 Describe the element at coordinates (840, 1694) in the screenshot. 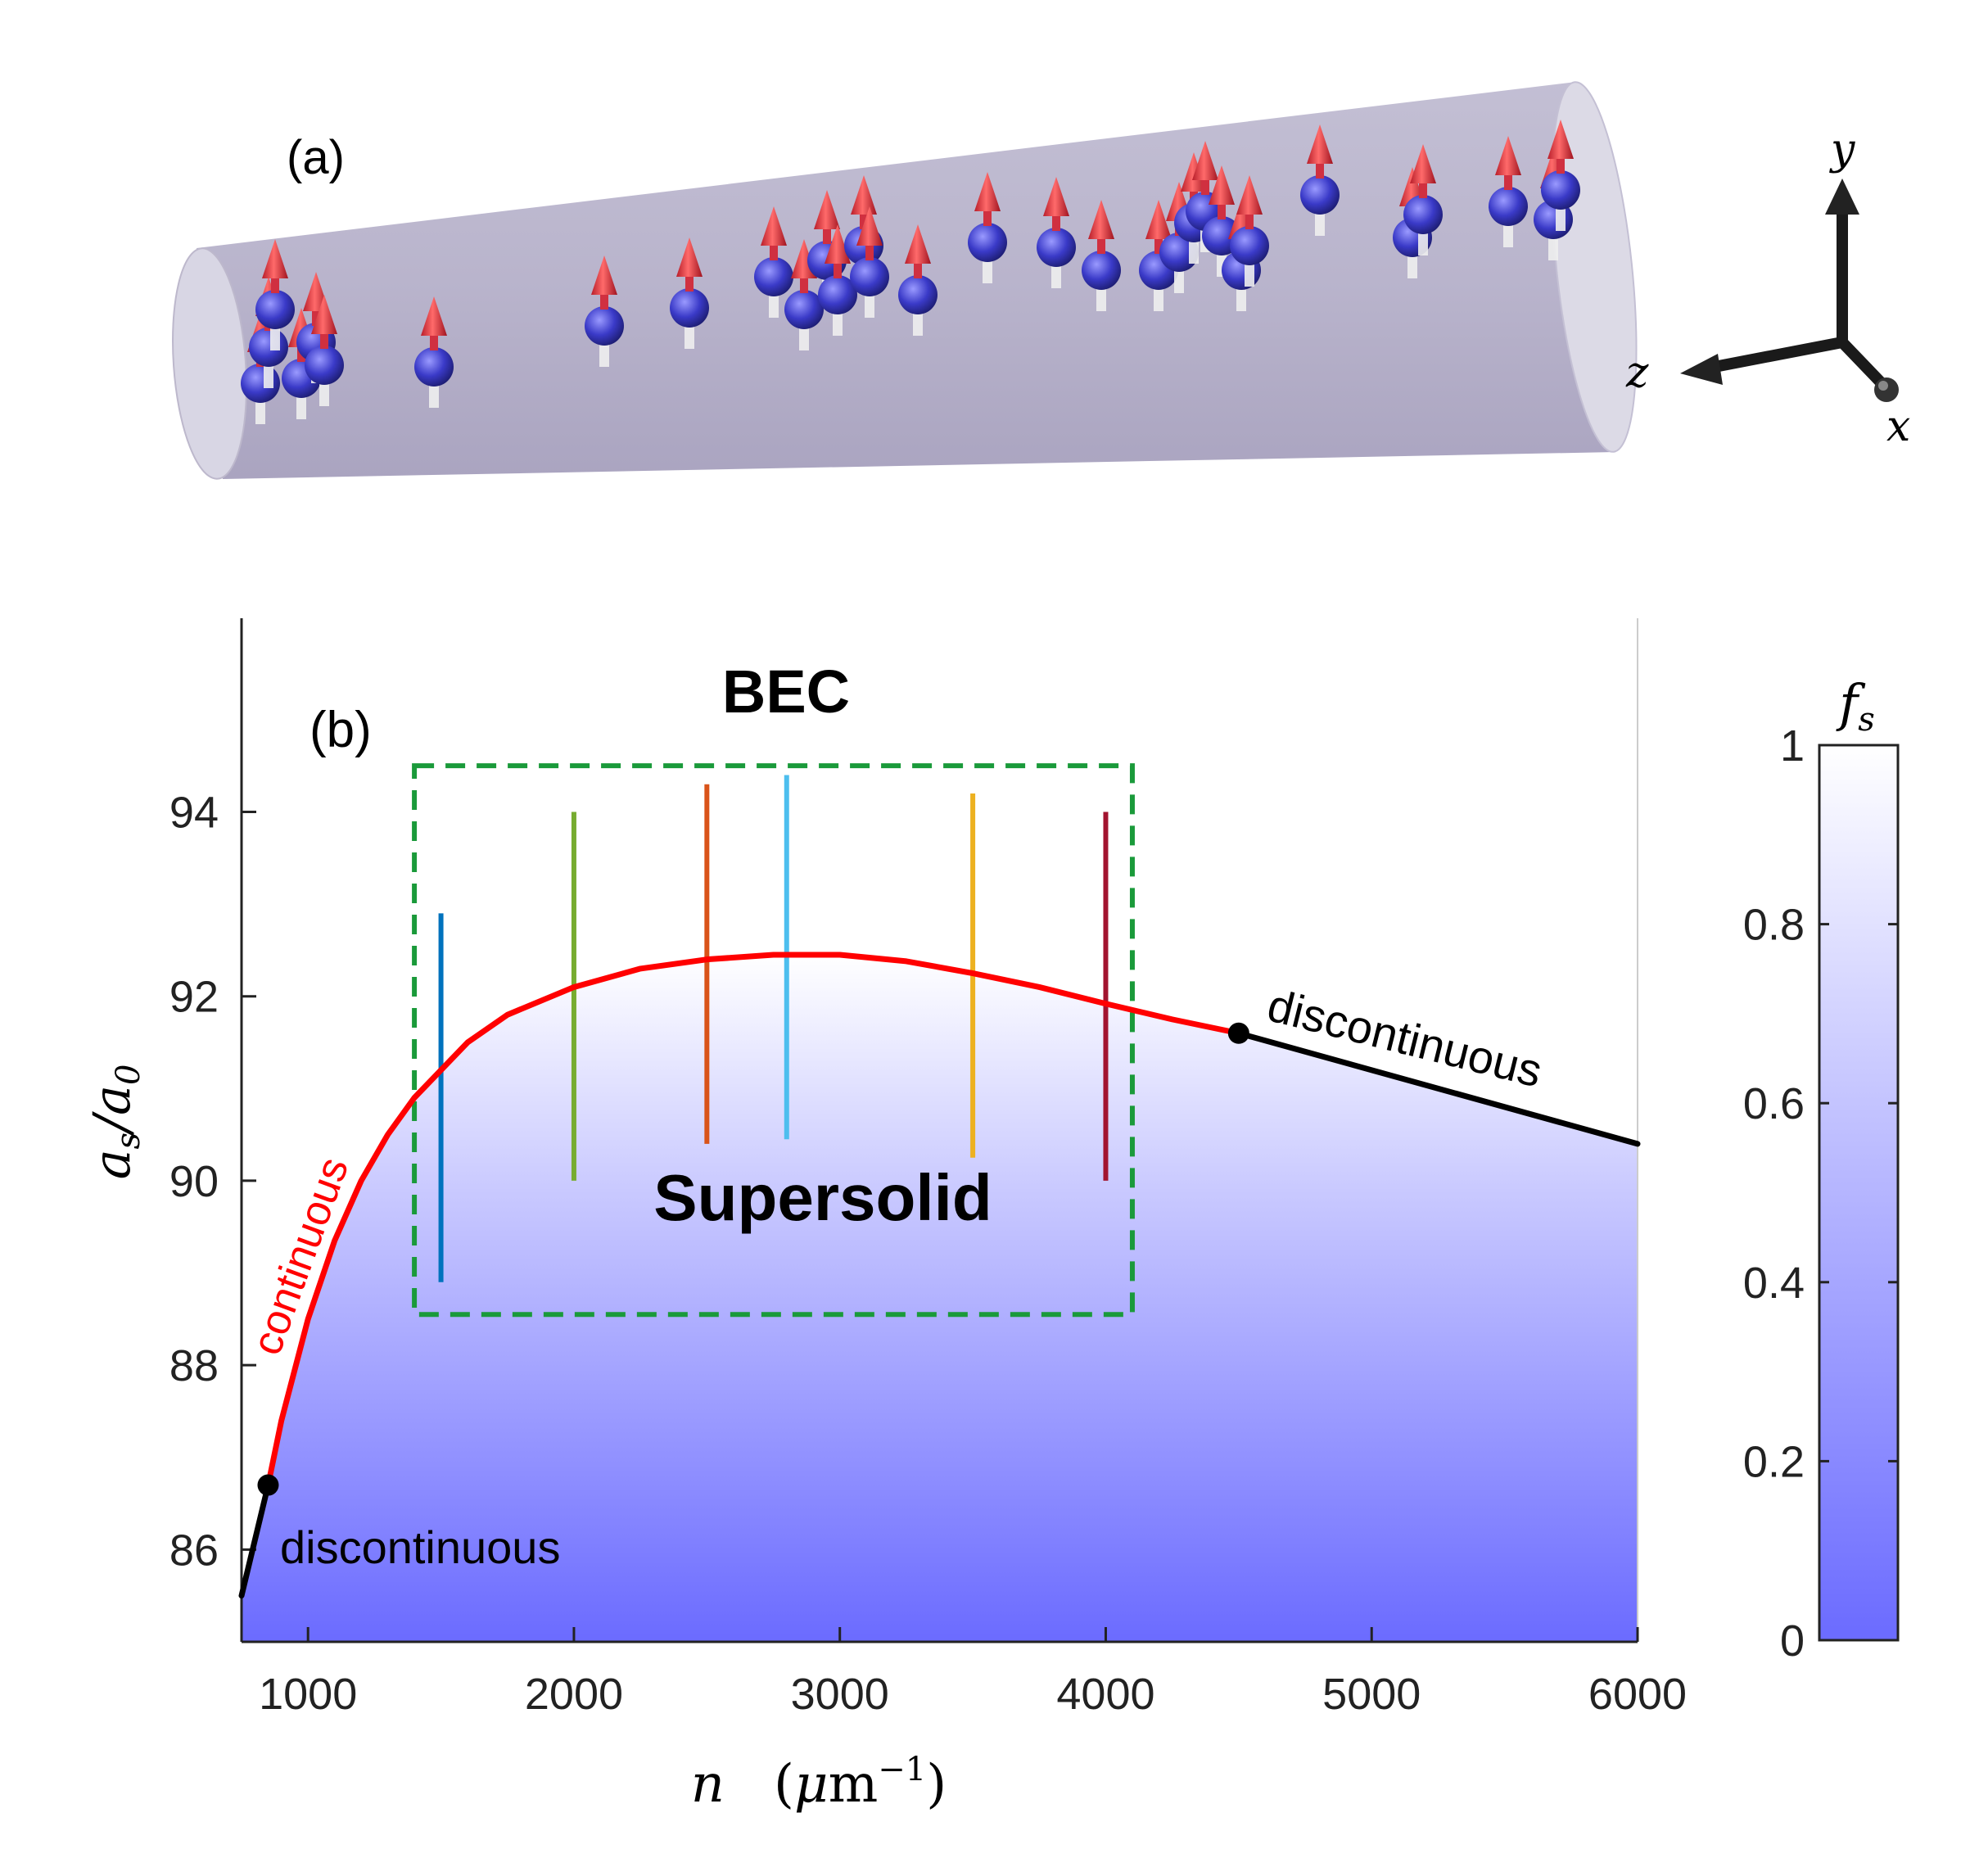

I see `x-tick-label: 3000` at that location.